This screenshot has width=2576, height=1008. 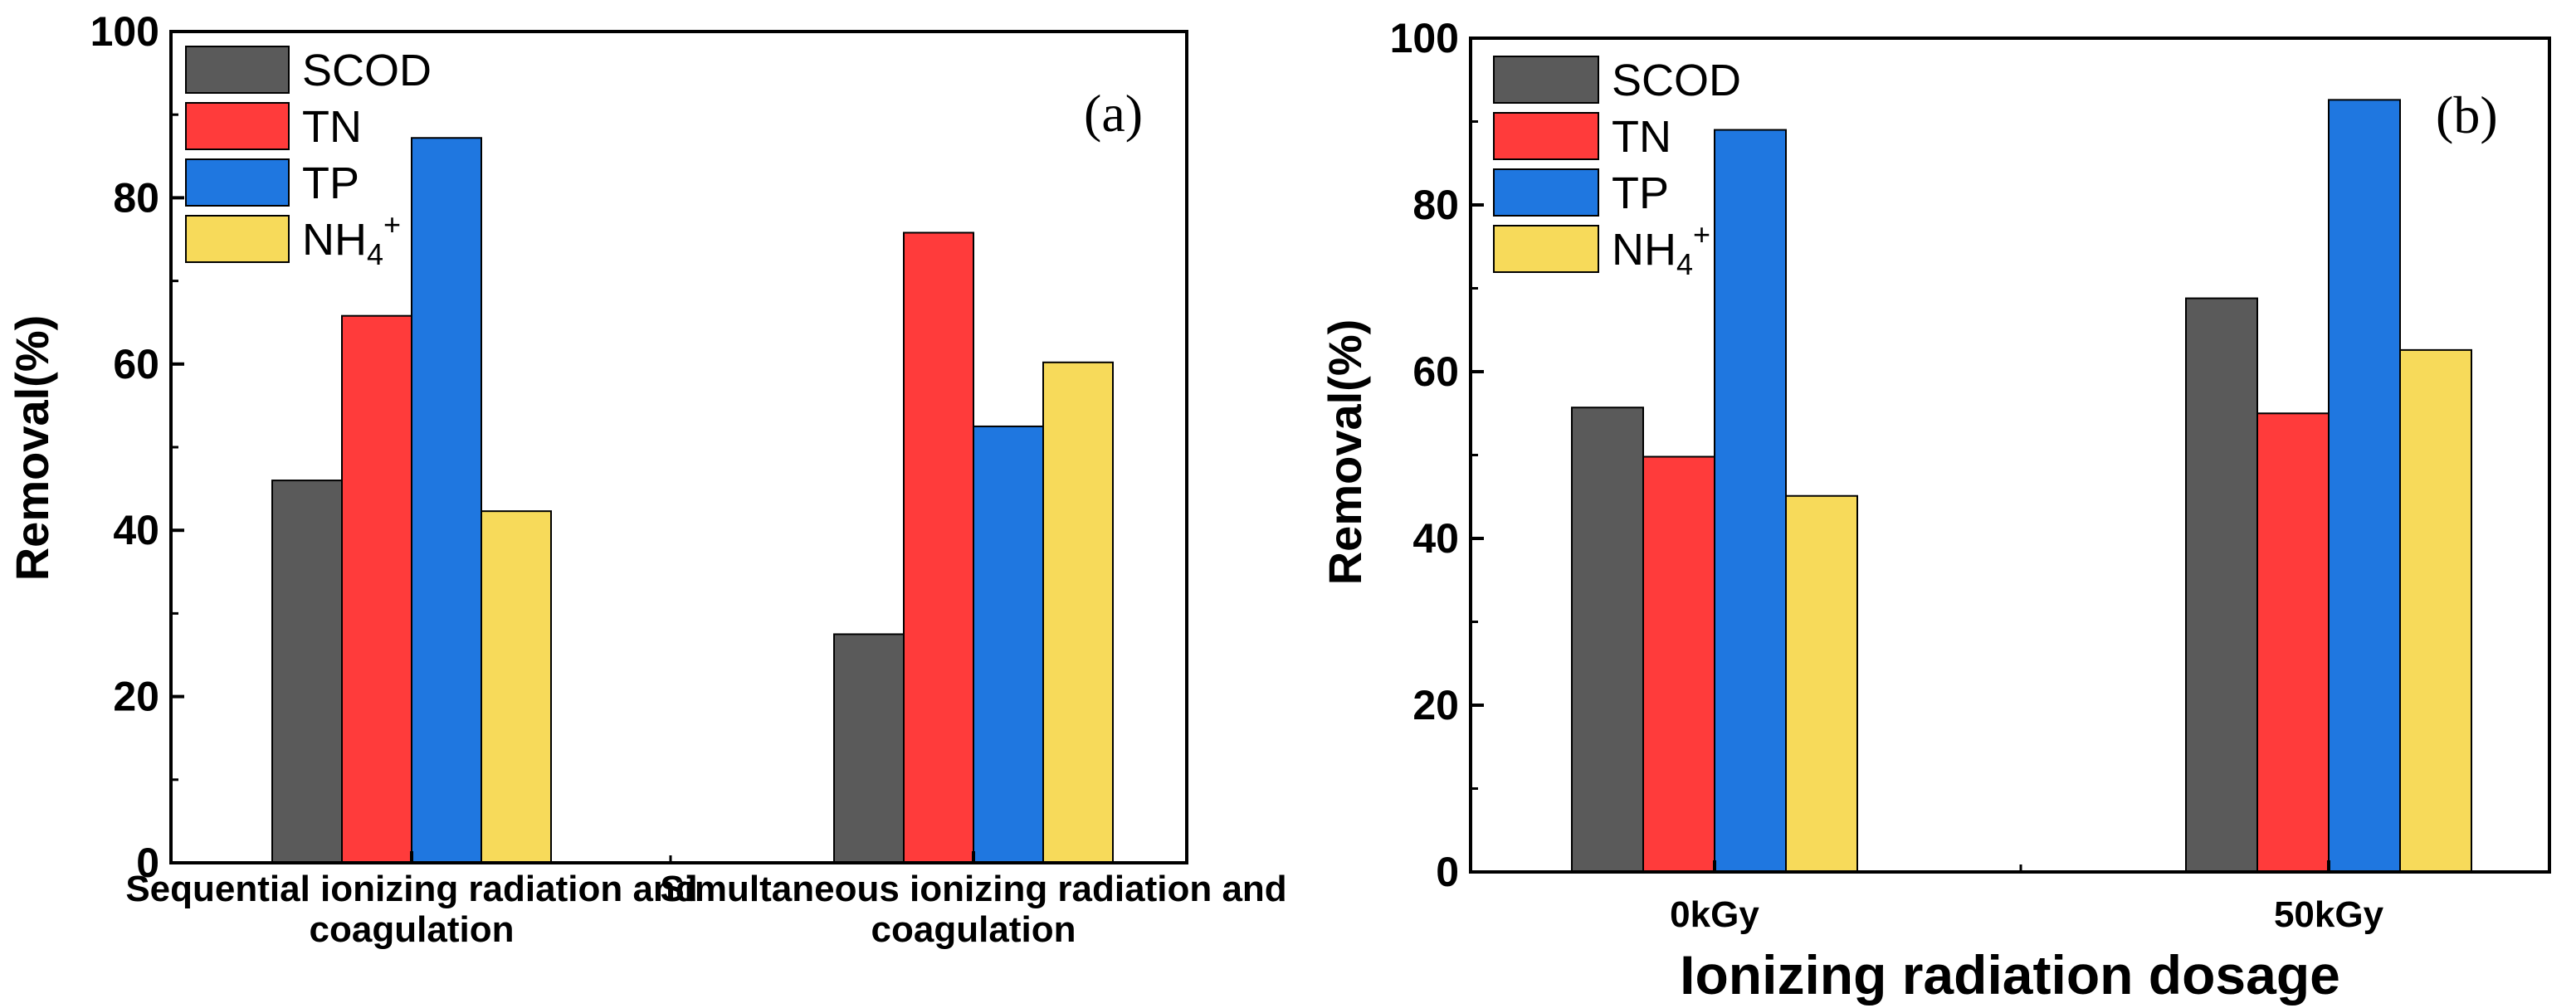 What do you see at coordinates (1715, 914) in the screenshot?
I see `x-category-label: 0kGy` at bounding box center [1715, 914].